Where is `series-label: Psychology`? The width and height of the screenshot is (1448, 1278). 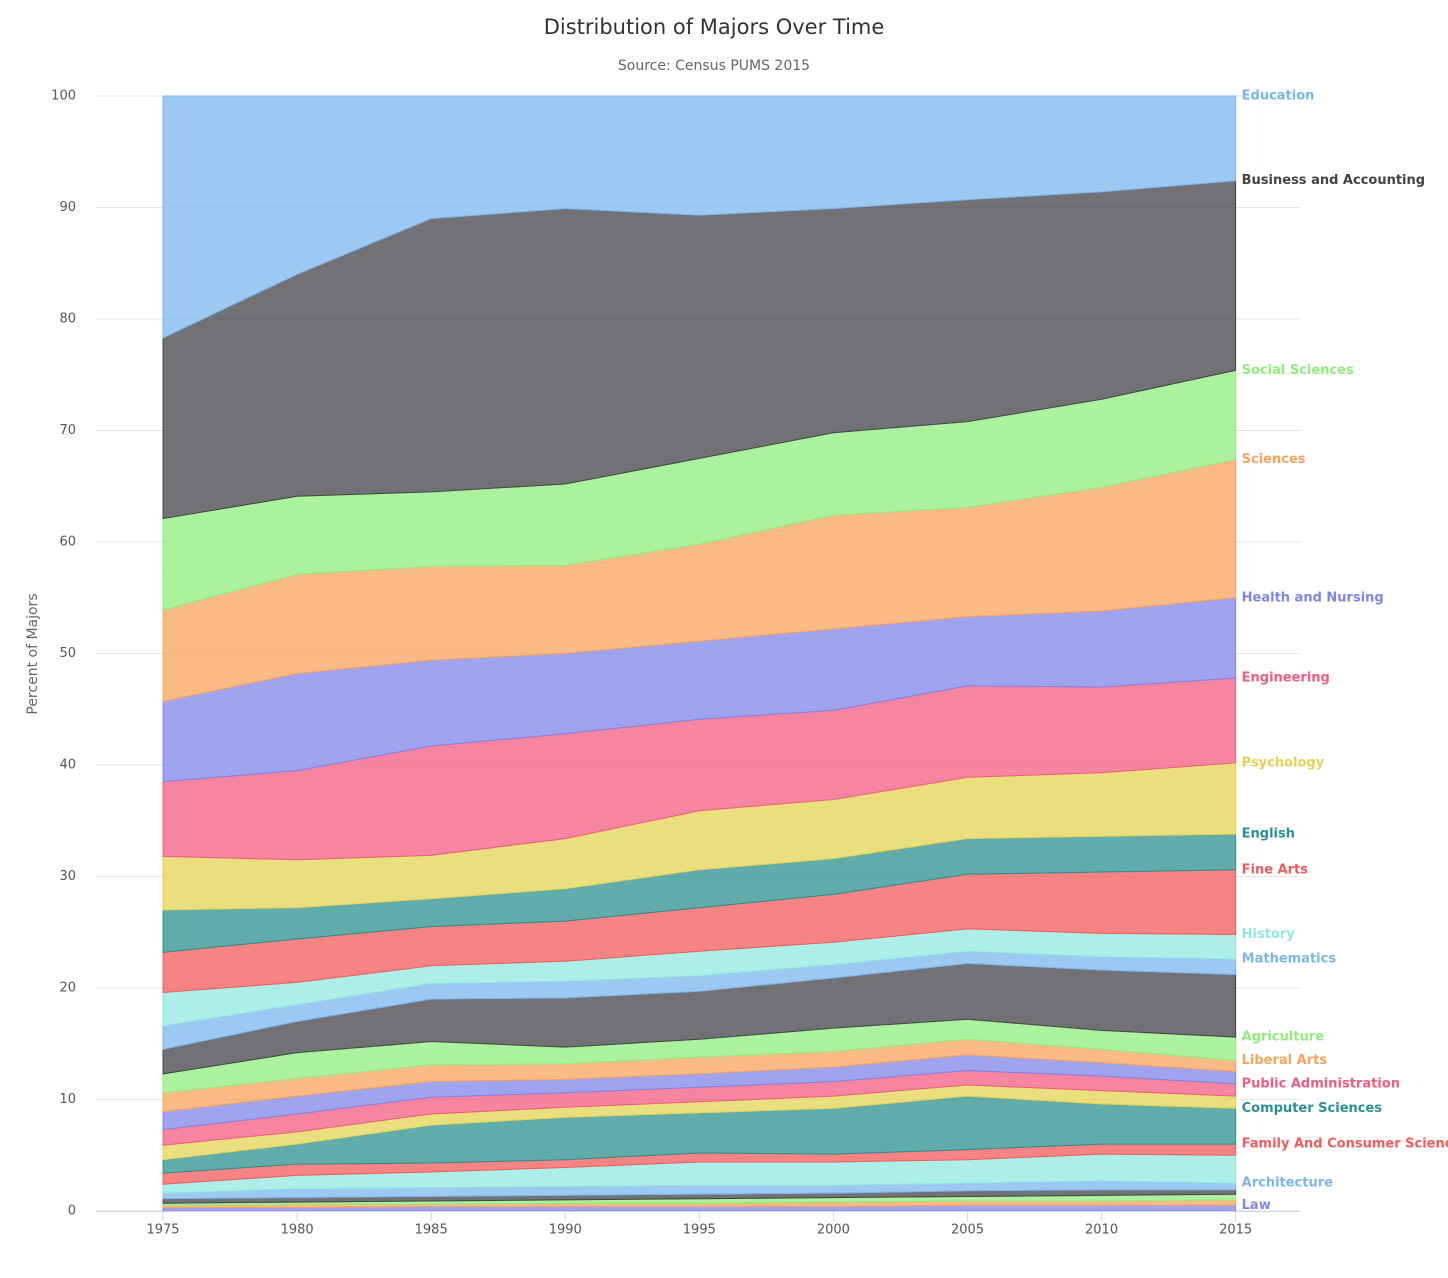
series-label: Psychology is located at coordinates (1283, 762).